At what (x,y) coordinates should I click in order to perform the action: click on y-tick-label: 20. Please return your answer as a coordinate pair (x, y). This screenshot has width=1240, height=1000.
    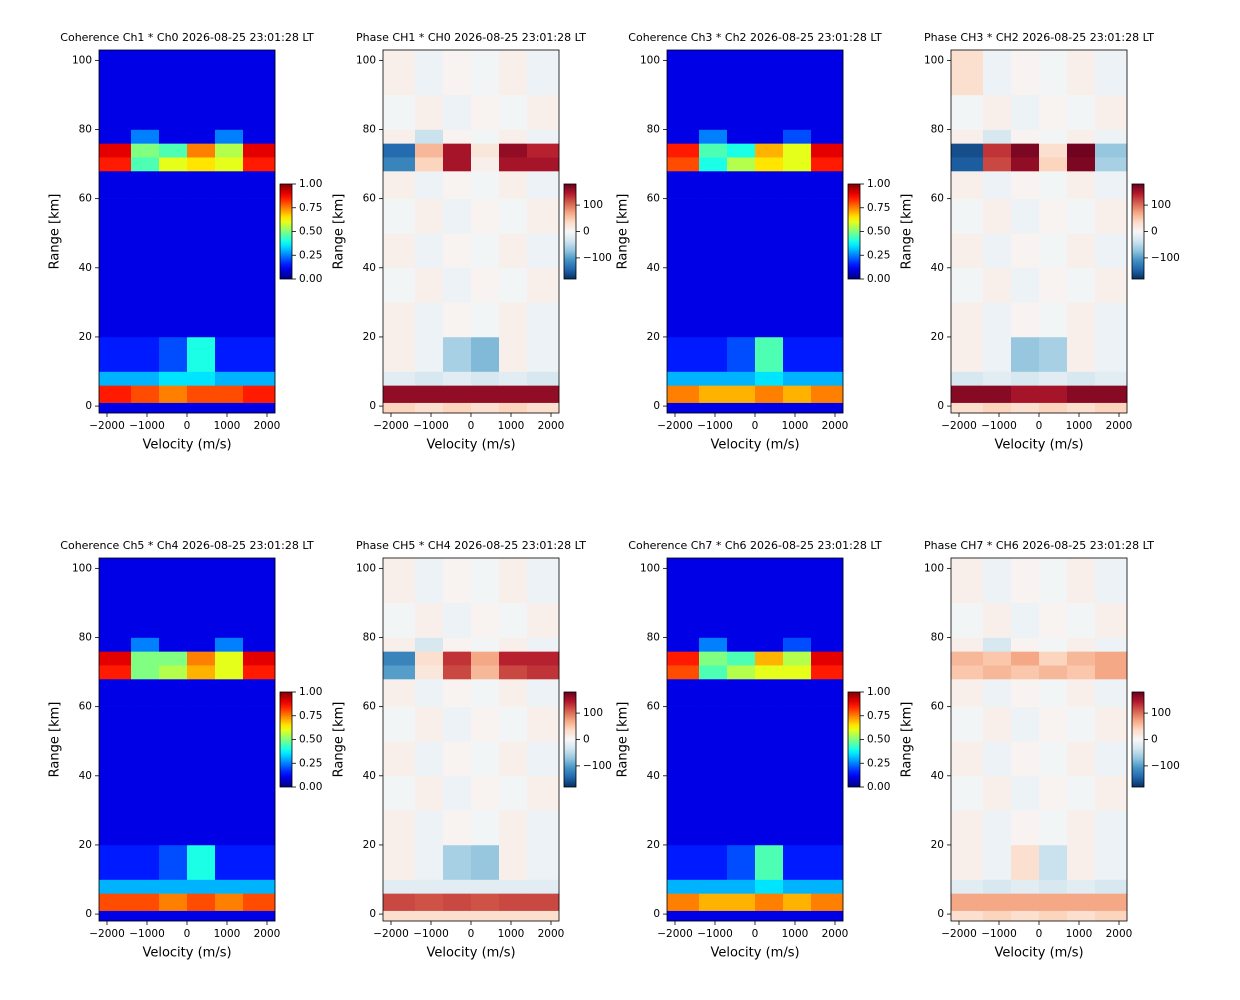
    Looking at the image, I should click on (653, 337).